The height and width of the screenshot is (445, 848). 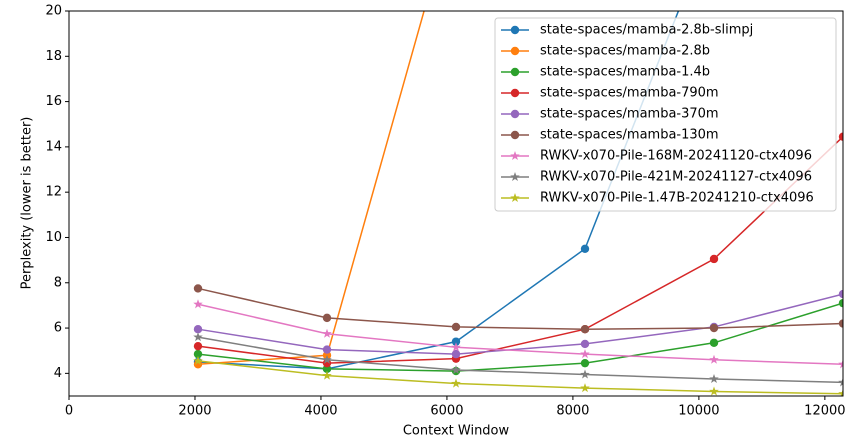 What do you see at coordinates (194, 411) in the screenshot?
I see `x-tick-label: 2000` at bounding box center [194, 411].